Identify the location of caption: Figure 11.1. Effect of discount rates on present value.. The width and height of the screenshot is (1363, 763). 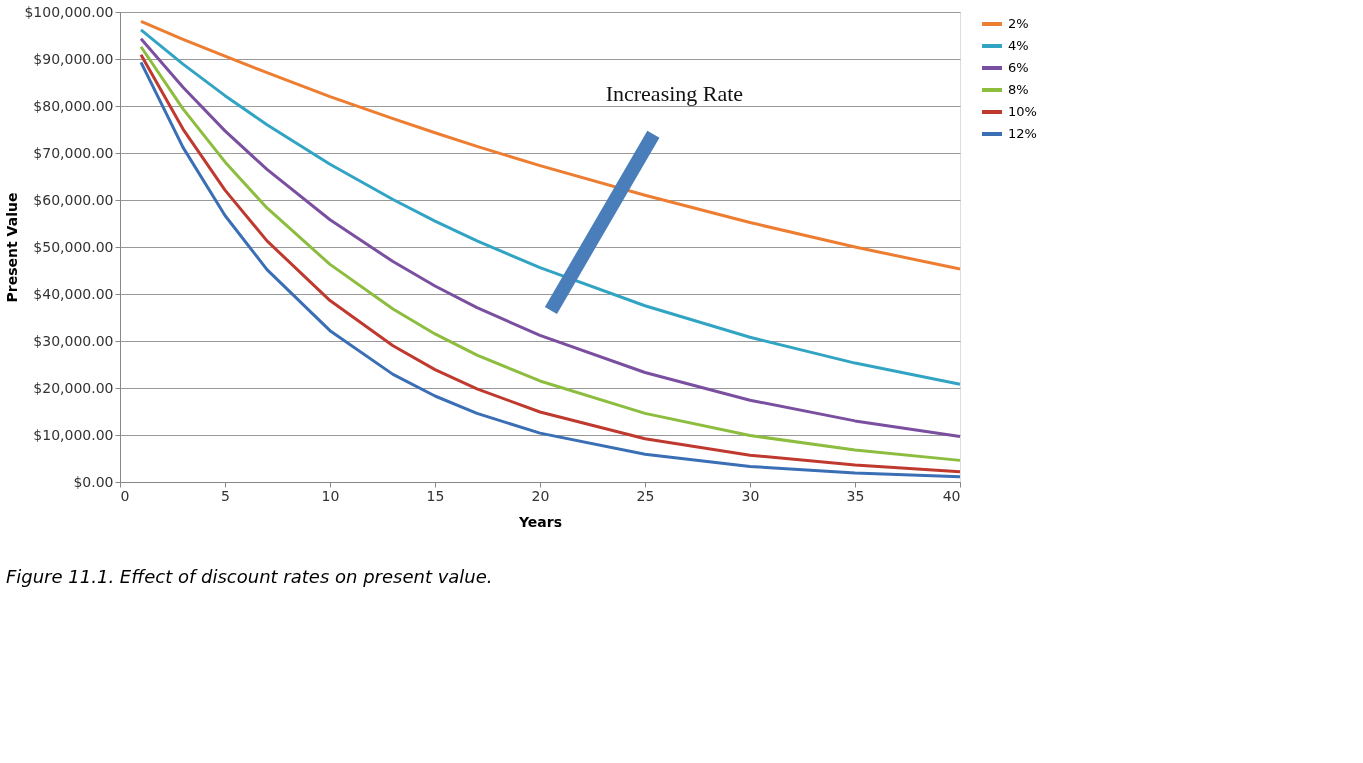
(249, 576).